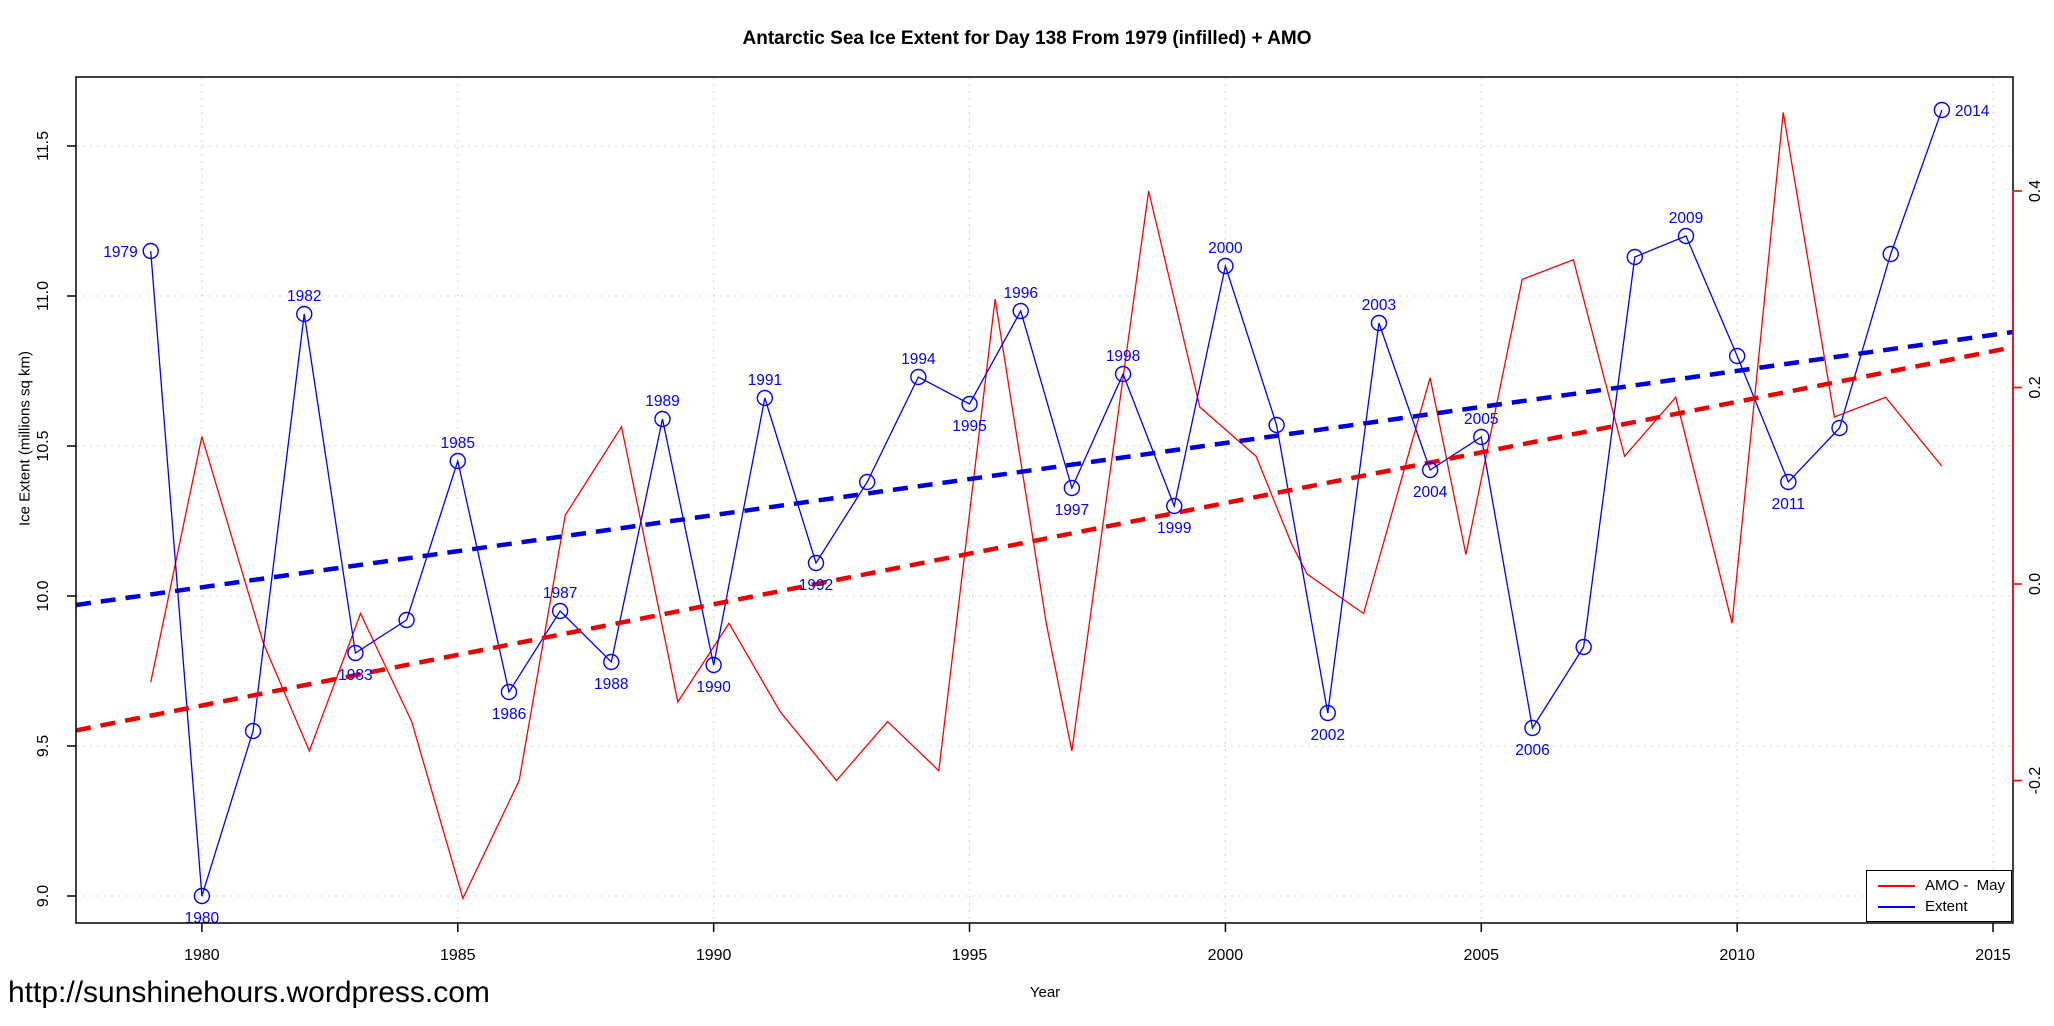  What do you see at coordinates (1532, 728) in the screenshot?
I see `extent-point-2006` at bounding box center [1532, 728].